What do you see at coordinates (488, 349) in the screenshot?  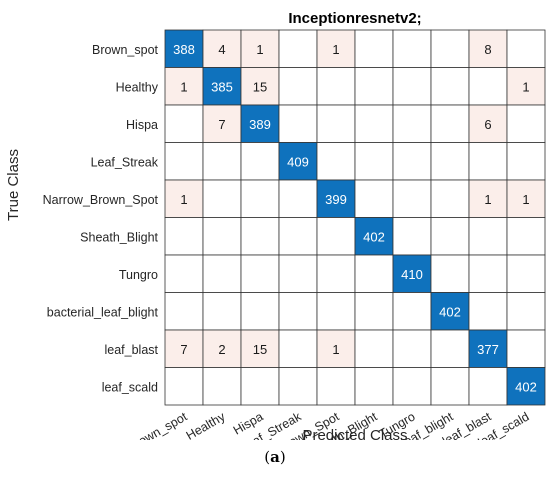 I see `cell-value-label: 377` at bounding box center [488, 349].